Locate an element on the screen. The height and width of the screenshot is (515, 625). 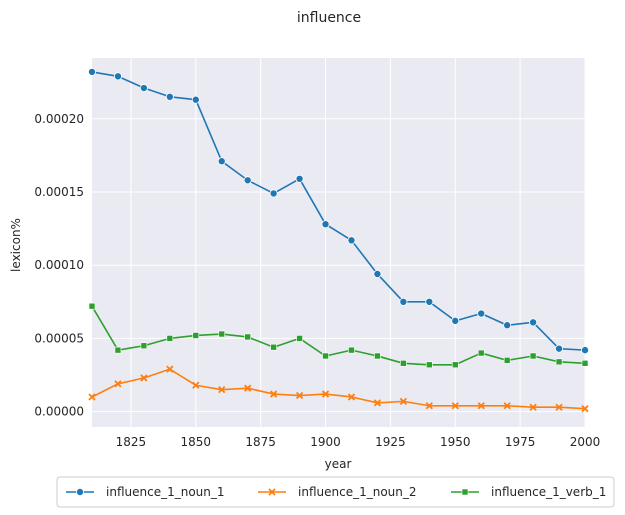
x-axis-ticks: 1825 1850 1875 1900 1925 1950 1975 2000 is located at coordinates (358, 442).